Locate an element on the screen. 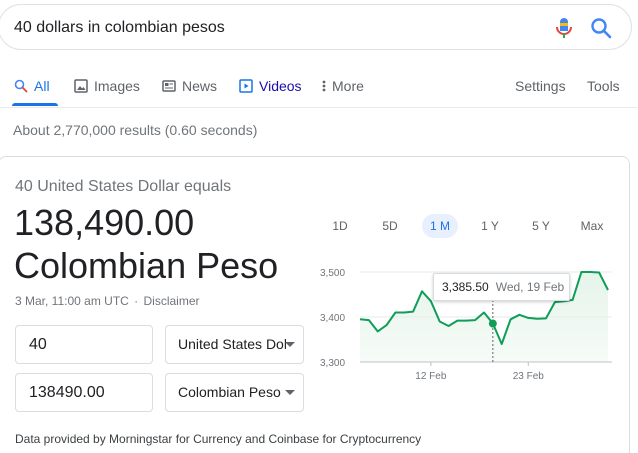 Image resolution: width=638 pixels, height=453 pixels. range-1d: 1D is located at coordinates (340, 226).